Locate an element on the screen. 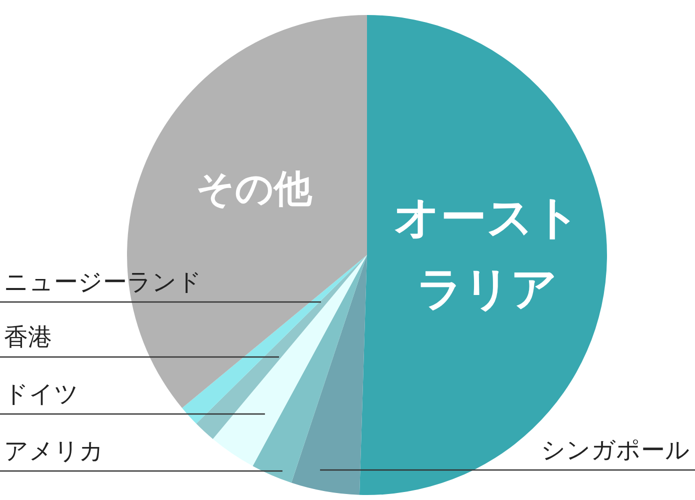 The image size is (695, 500). slice-label: オーストラリア is located at coordinates (486, 253).